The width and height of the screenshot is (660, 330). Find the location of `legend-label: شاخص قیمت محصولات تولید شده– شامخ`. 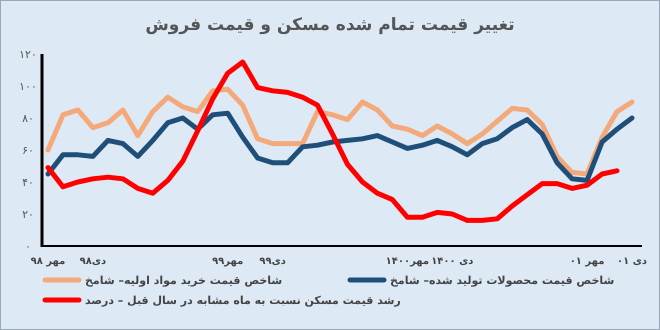

legend-label: شاخص قیمت محصولات تولید شده– شامخ is located at coordinates (502, 280).